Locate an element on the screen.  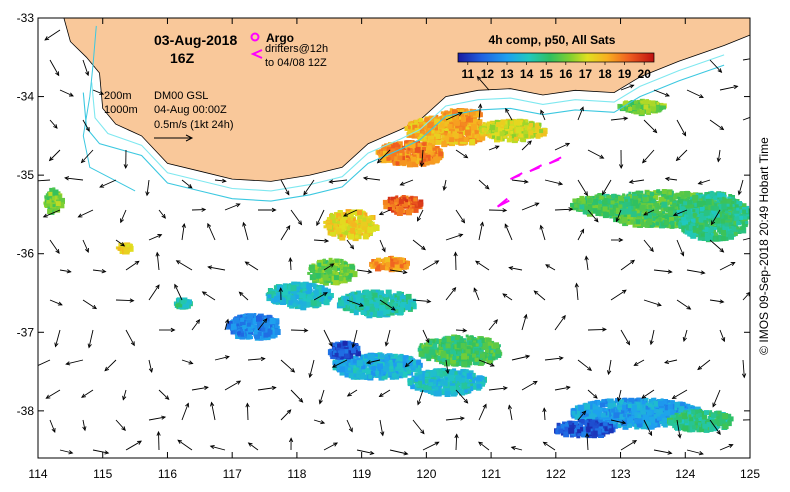
colorbar-tick-label: 18 is located at coordinates (605, 74).